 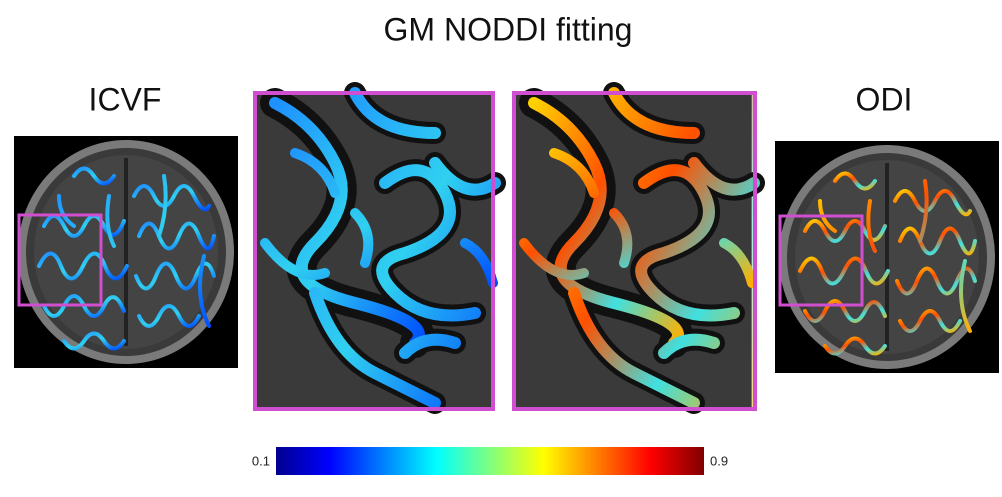 What do you see at coordinates (261, 460) in the screenshot?
I see `colorbar-min: 0.1` at bounding box center [261, 460].